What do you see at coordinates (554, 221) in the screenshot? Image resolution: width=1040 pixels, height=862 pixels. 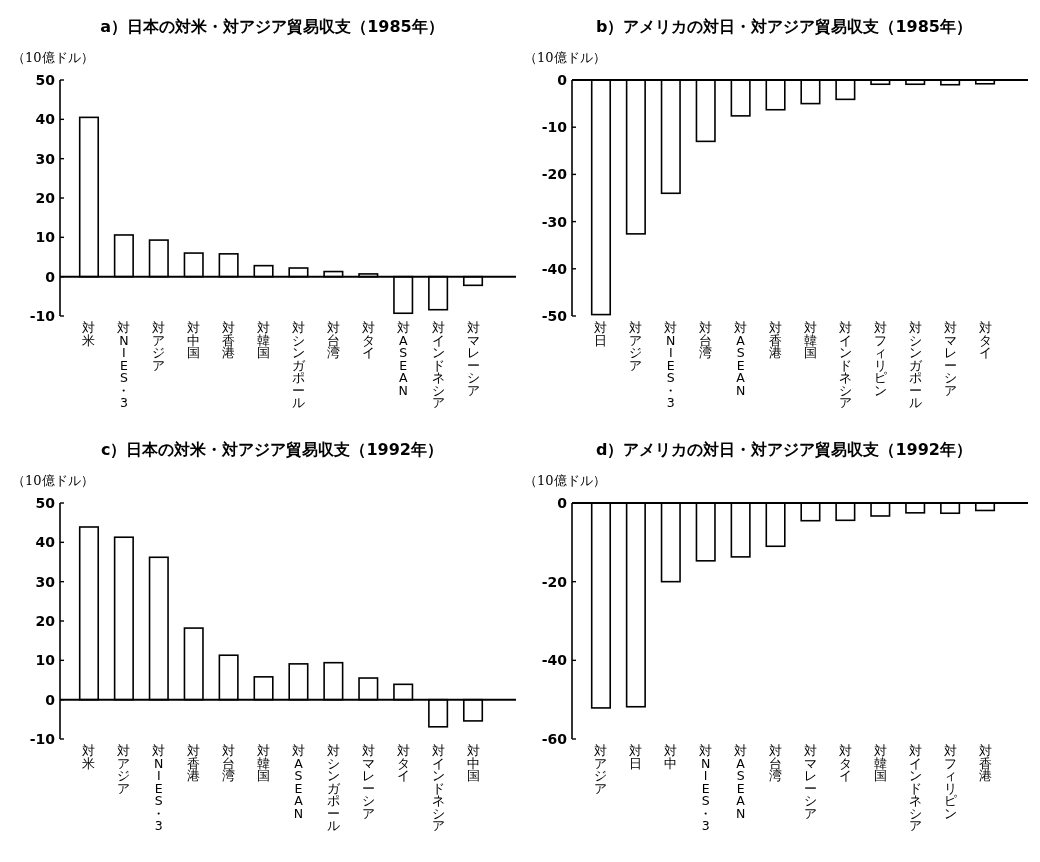 I see `y-tick-label: -30` at bounding box center [554, 221].